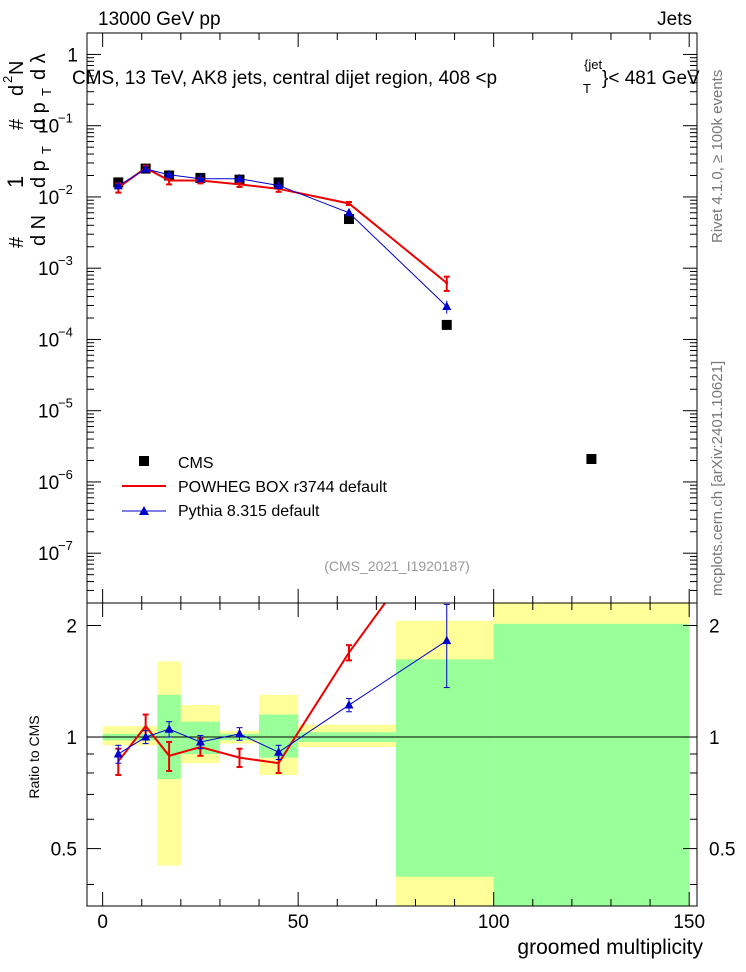 Image resolution: width=746 pixels, height=972 pixels. What do you see at coordinates (587, 88) in the screenshot?
I see `title-subscript: T` at bounding box center [587, 88].